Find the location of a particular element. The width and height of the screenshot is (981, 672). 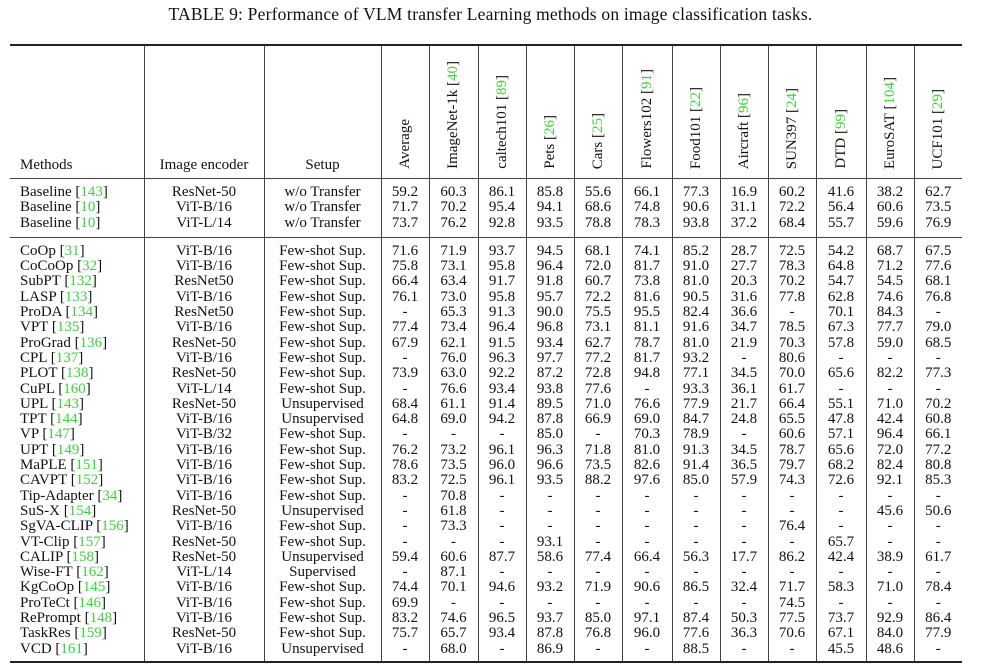

citation-link: 156 is located at coordinates (112, 526).